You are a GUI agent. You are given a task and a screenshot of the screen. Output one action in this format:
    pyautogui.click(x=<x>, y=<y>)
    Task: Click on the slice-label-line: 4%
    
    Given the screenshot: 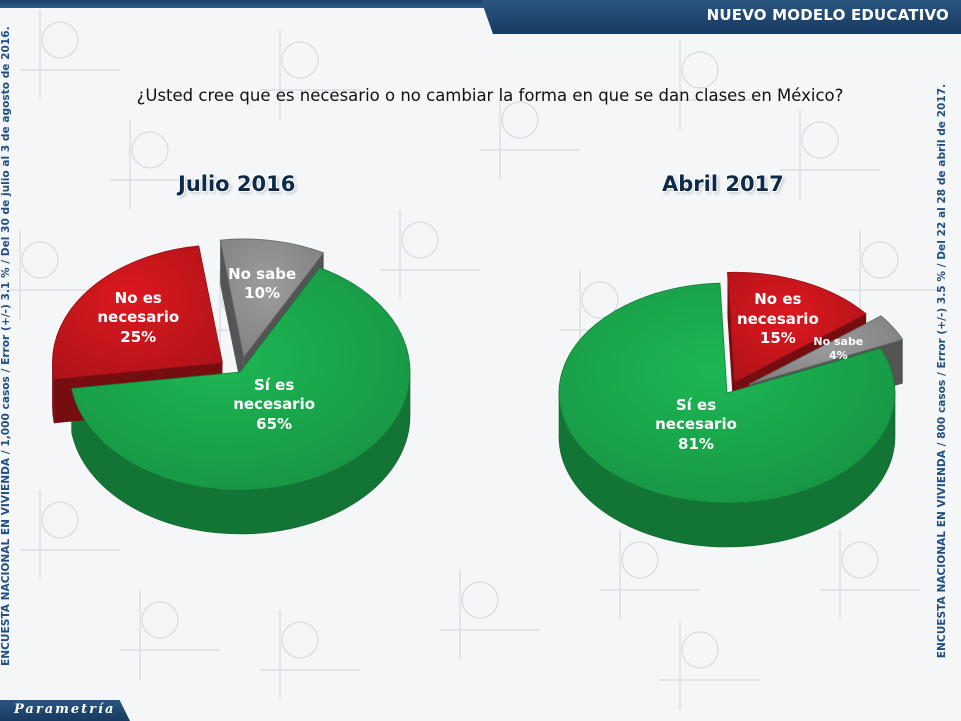 What is the action you would take?
    pyautogui.click(x=838, y=356)
    